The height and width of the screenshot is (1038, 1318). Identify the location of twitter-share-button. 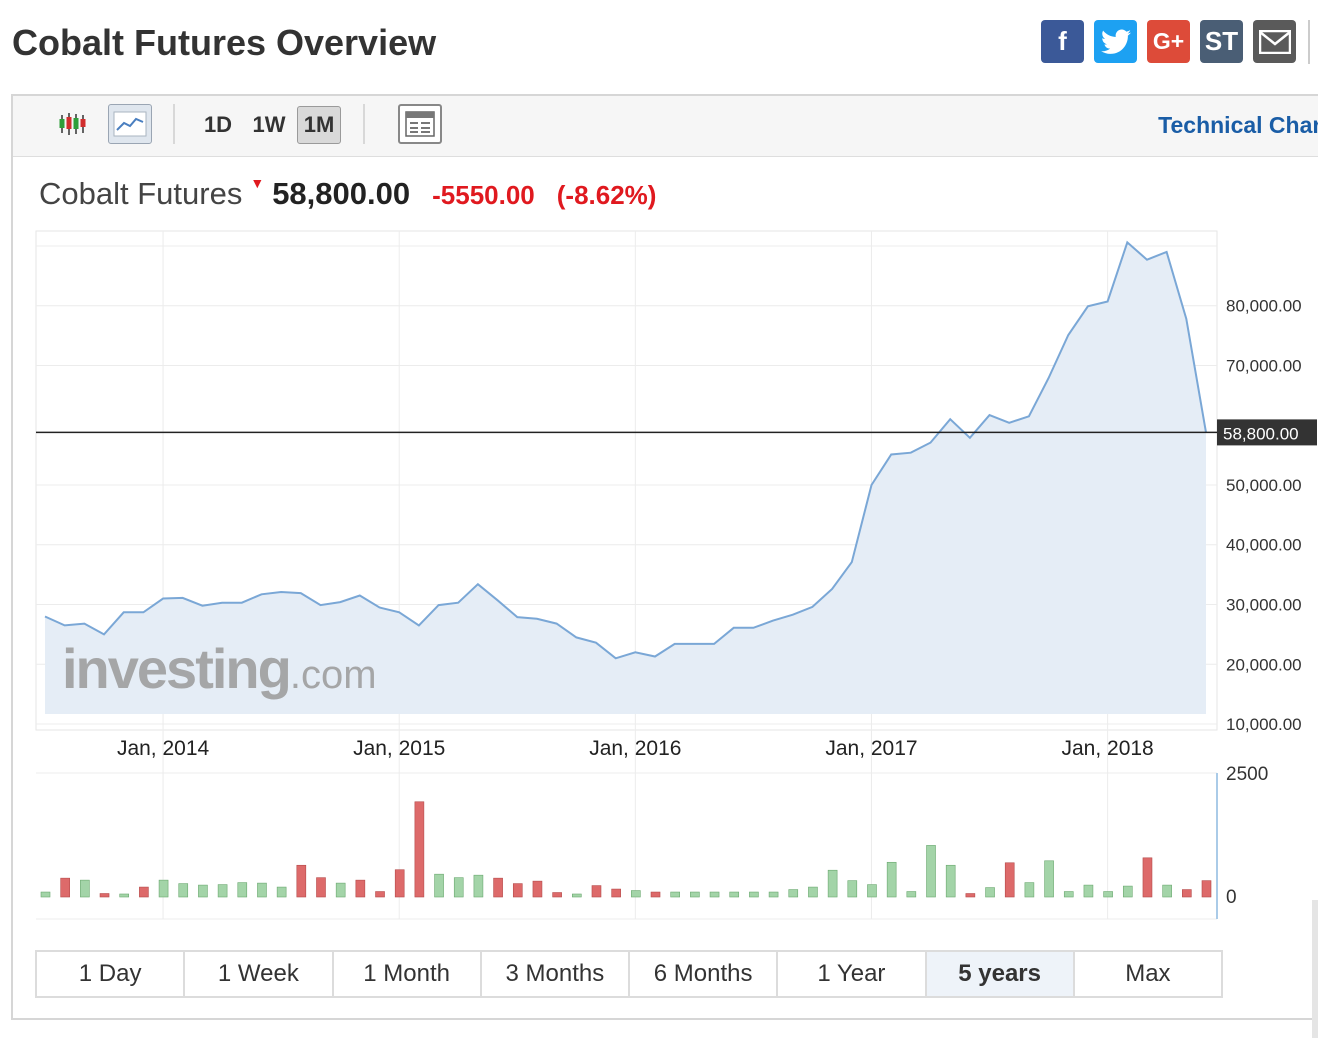
(1115, 41).